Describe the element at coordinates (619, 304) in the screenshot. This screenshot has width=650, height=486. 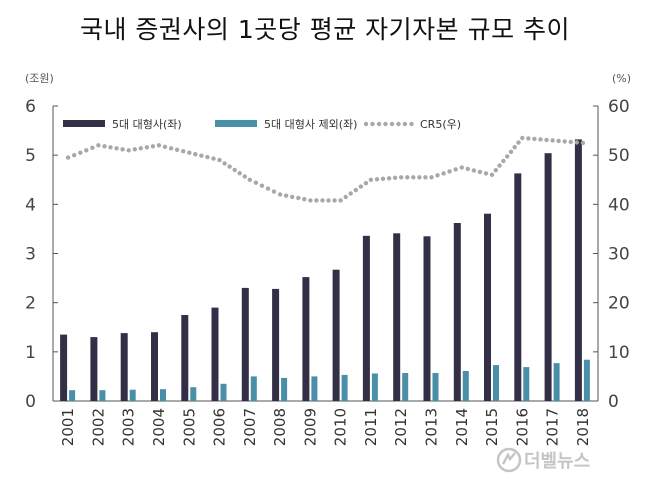
I see `right-tick-label: 20` at that location.